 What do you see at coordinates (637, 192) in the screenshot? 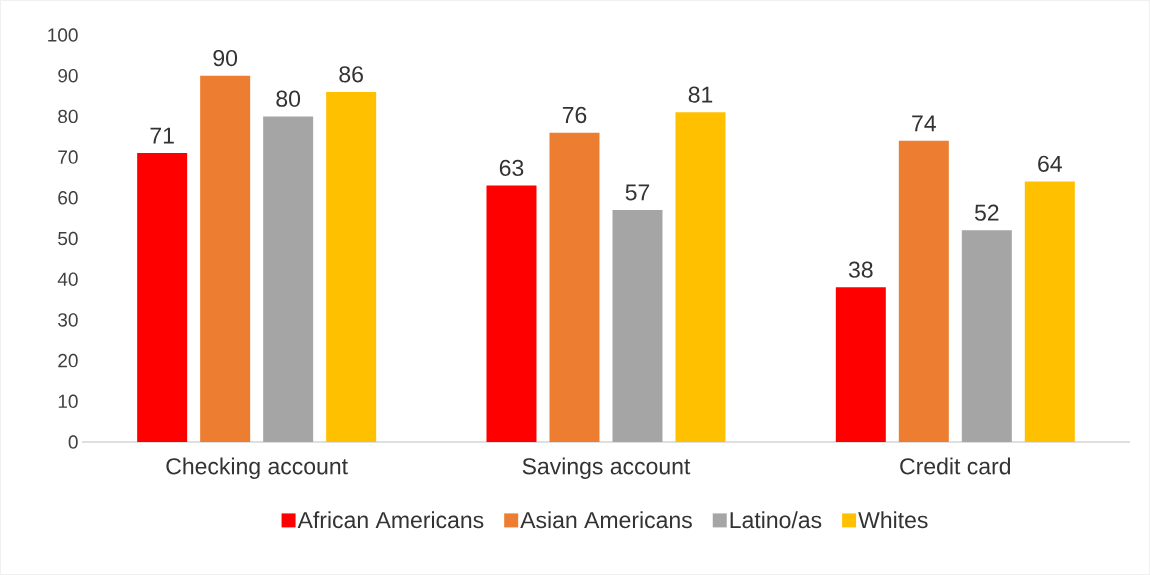
I see `data-label: 57` at bounding box center [637, 192].